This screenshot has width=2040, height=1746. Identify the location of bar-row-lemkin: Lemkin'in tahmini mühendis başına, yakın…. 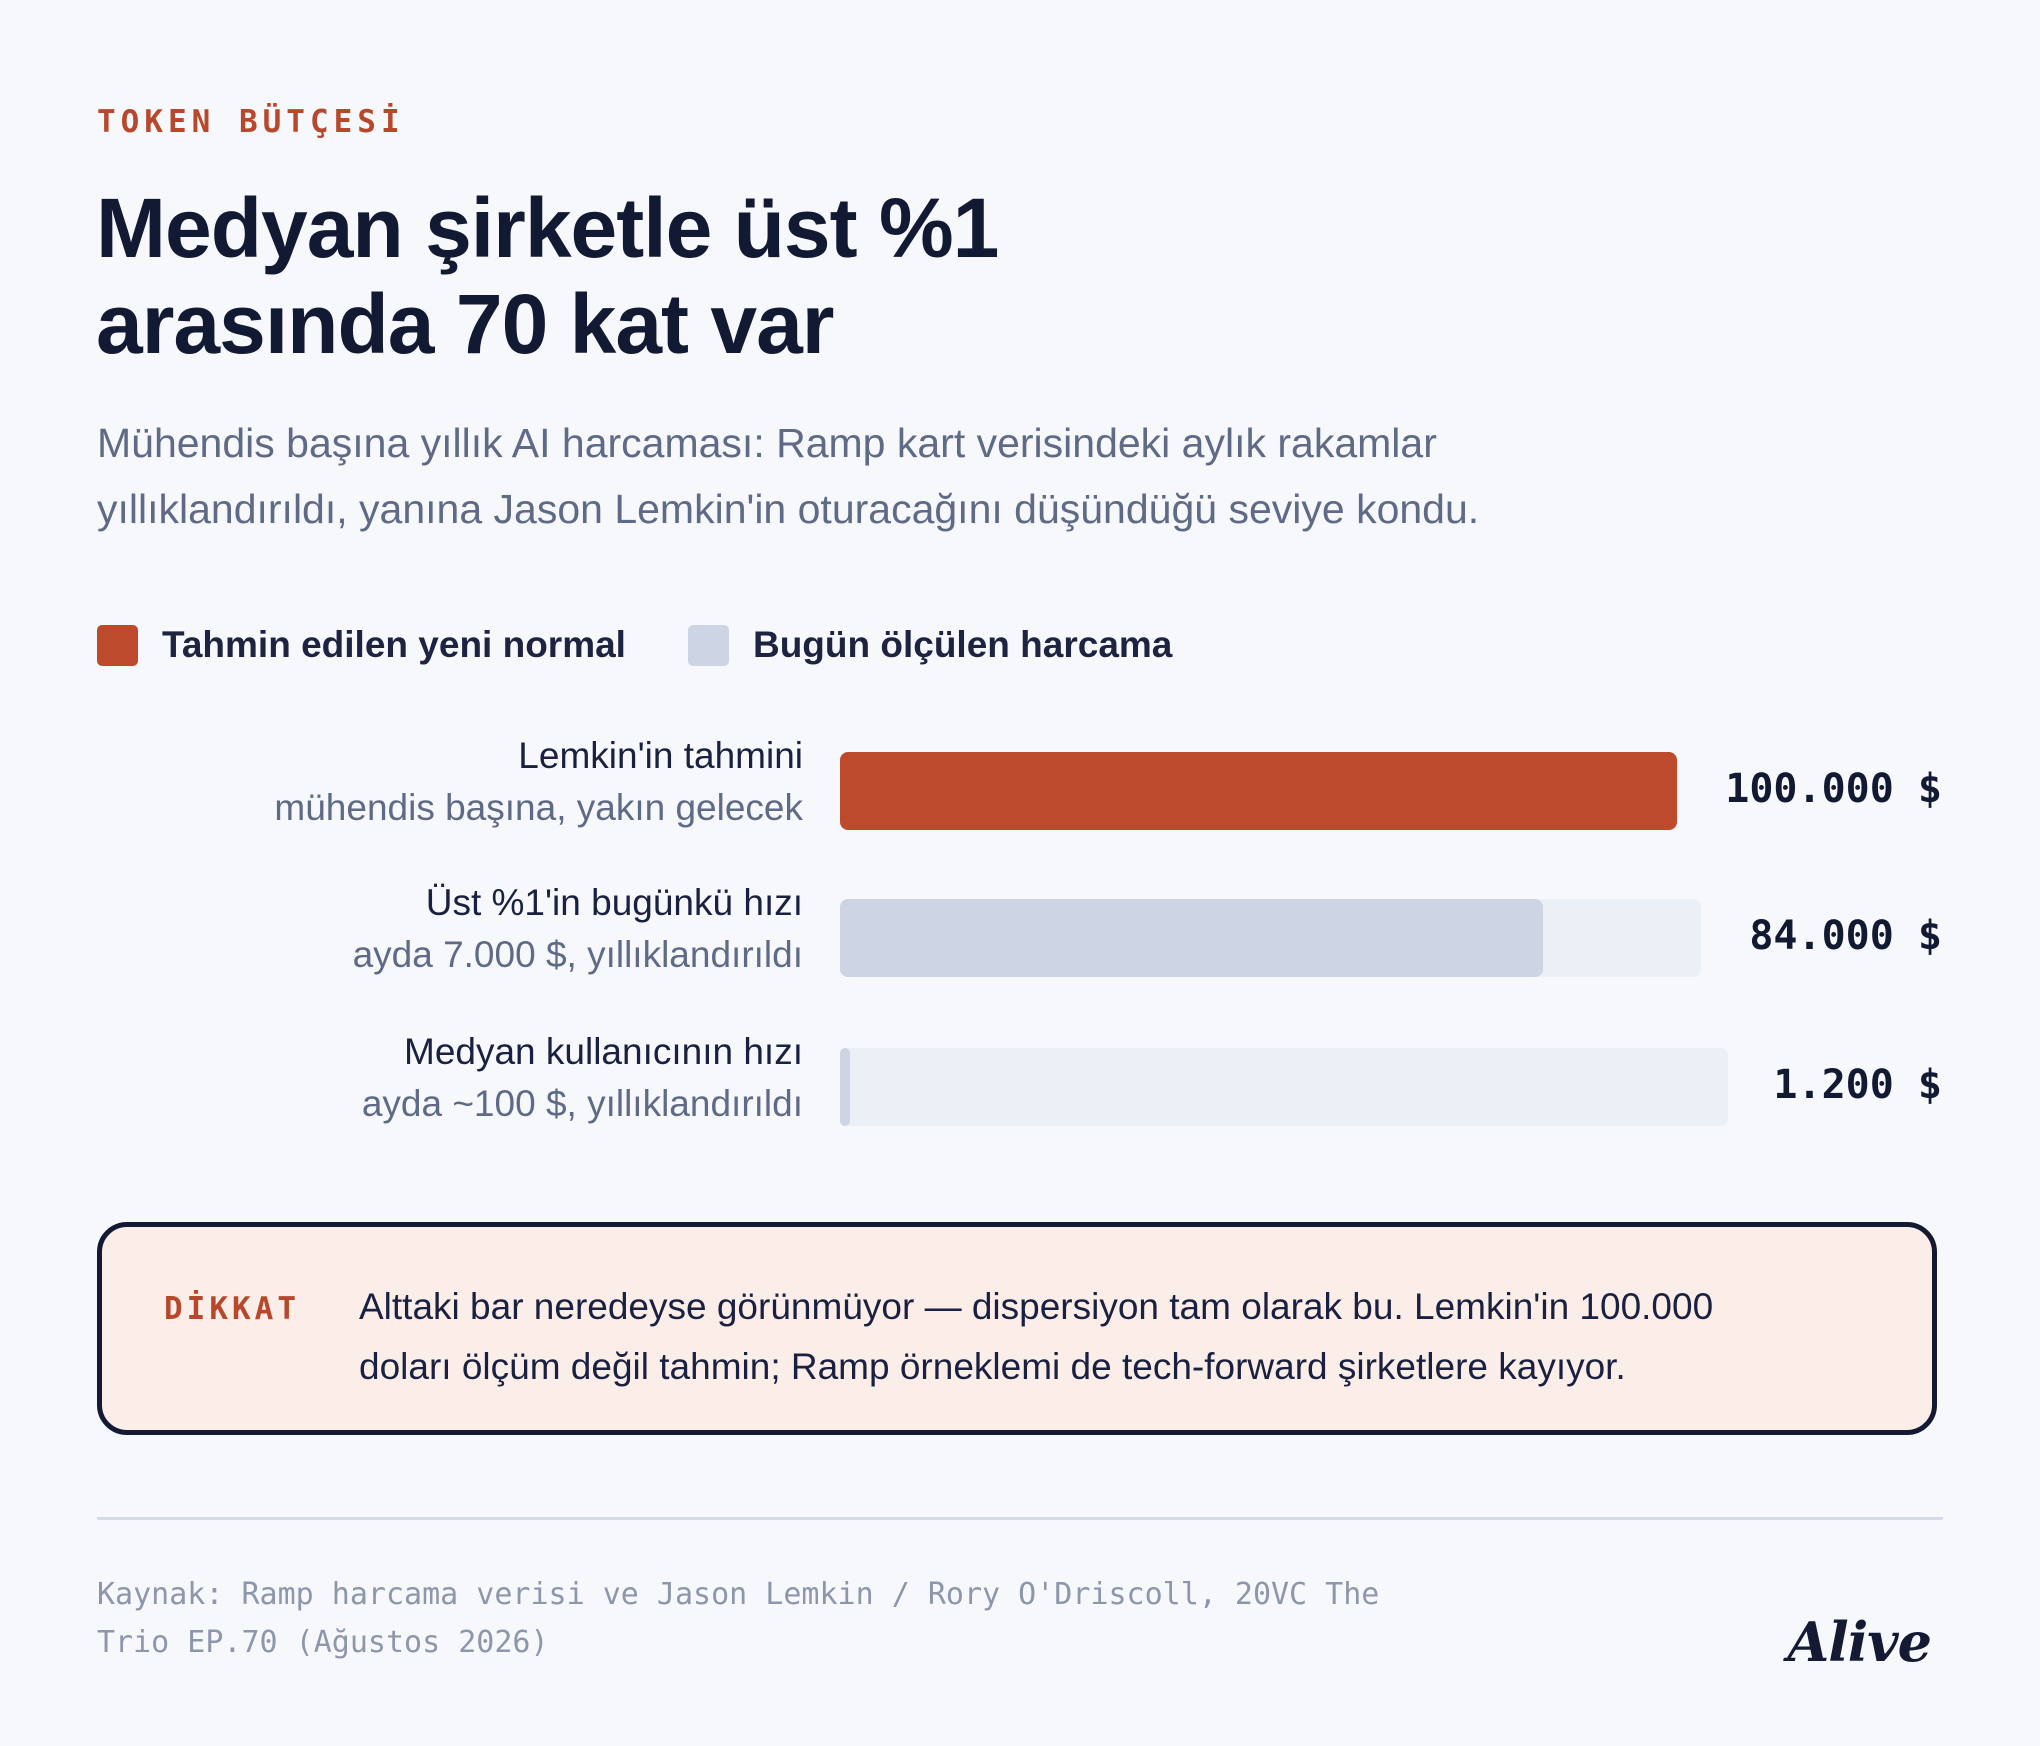
(1020, 785).